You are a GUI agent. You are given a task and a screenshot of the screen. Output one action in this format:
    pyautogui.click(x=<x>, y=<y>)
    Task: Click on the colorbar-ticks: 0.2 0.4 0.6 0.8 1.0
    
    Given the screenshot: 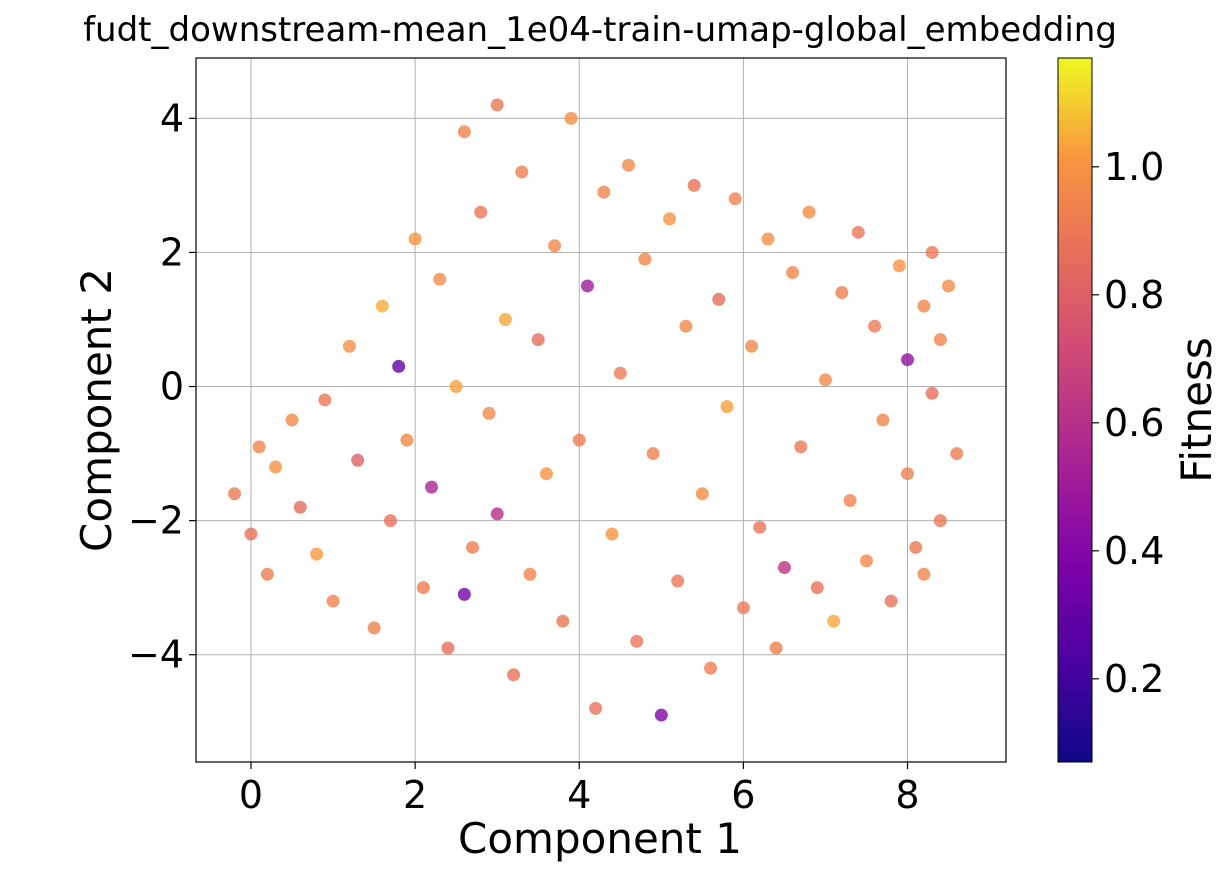 What is the action you would take?
    pyautogui.click(x=1128, y=423)
    